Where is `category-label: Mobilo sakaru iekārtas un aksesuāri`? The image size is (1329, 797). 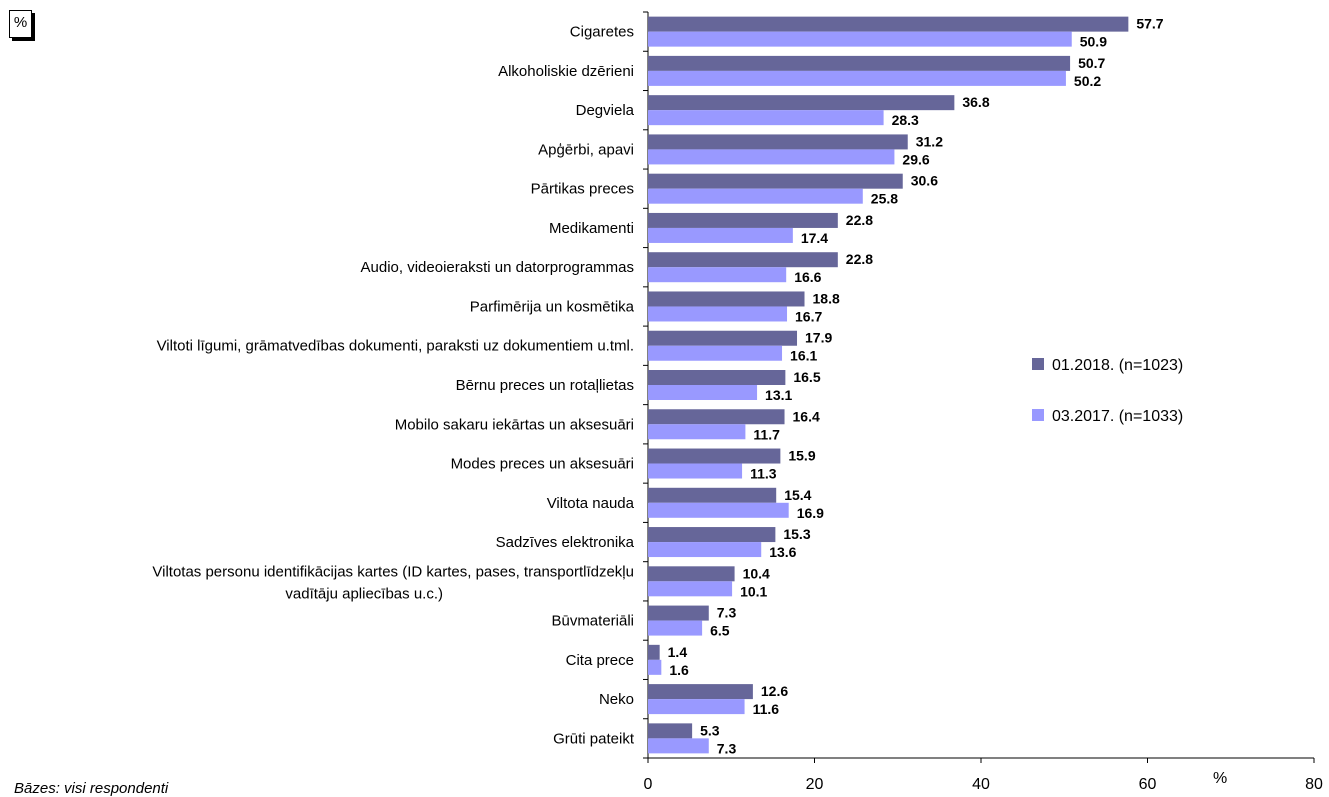
category-label: Mobilo sakaru iekārtas un aksesuāri is located at coordinates (514, 424).